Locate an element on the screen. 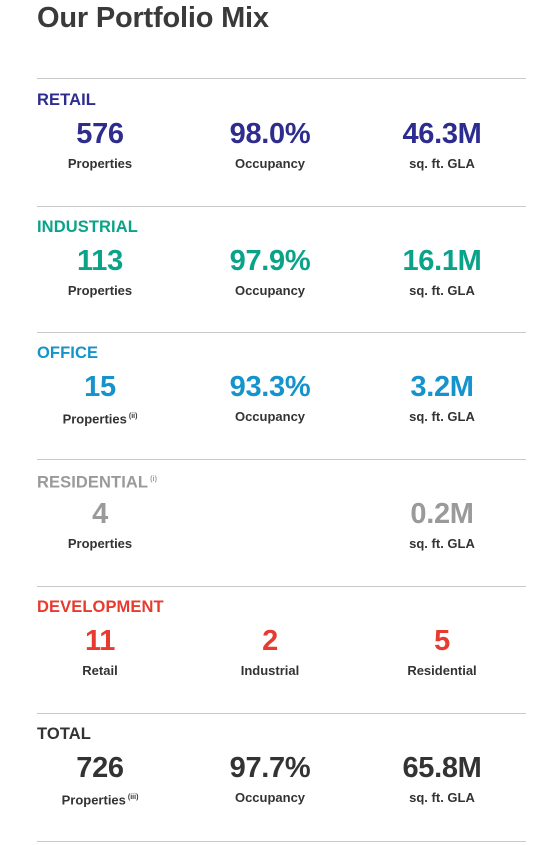 The height and width of the screenshot is (845, 534). stat-industrial-gla: 16.1M sq. ft. GLA is located at coordinates (442, 271).